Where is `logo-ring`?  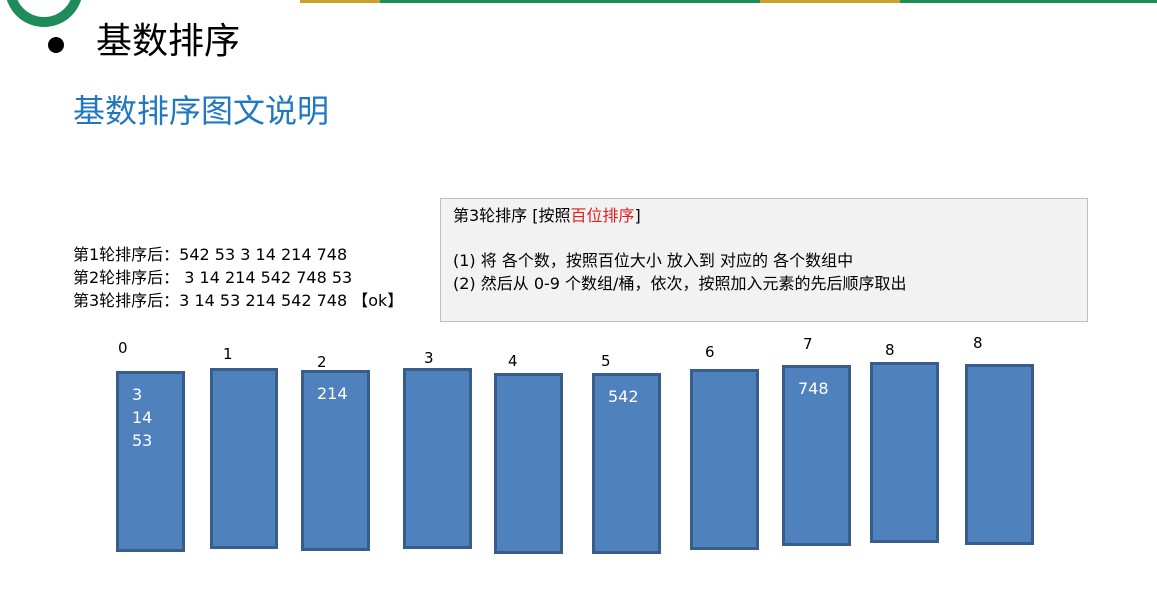 logo-ring is located at coordinates (44, 13).